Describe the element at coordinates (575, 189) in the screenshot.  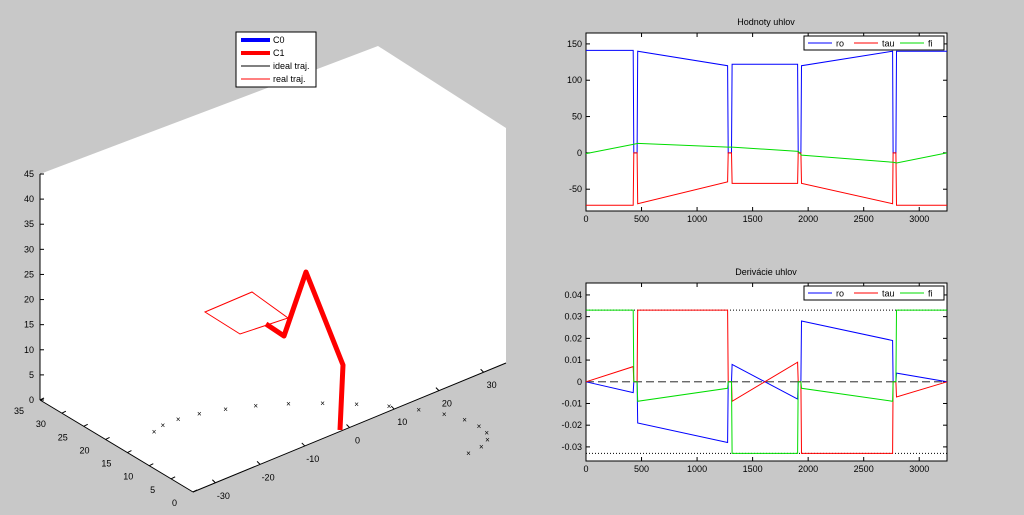
I see `y-tick-label: -50` at that location.